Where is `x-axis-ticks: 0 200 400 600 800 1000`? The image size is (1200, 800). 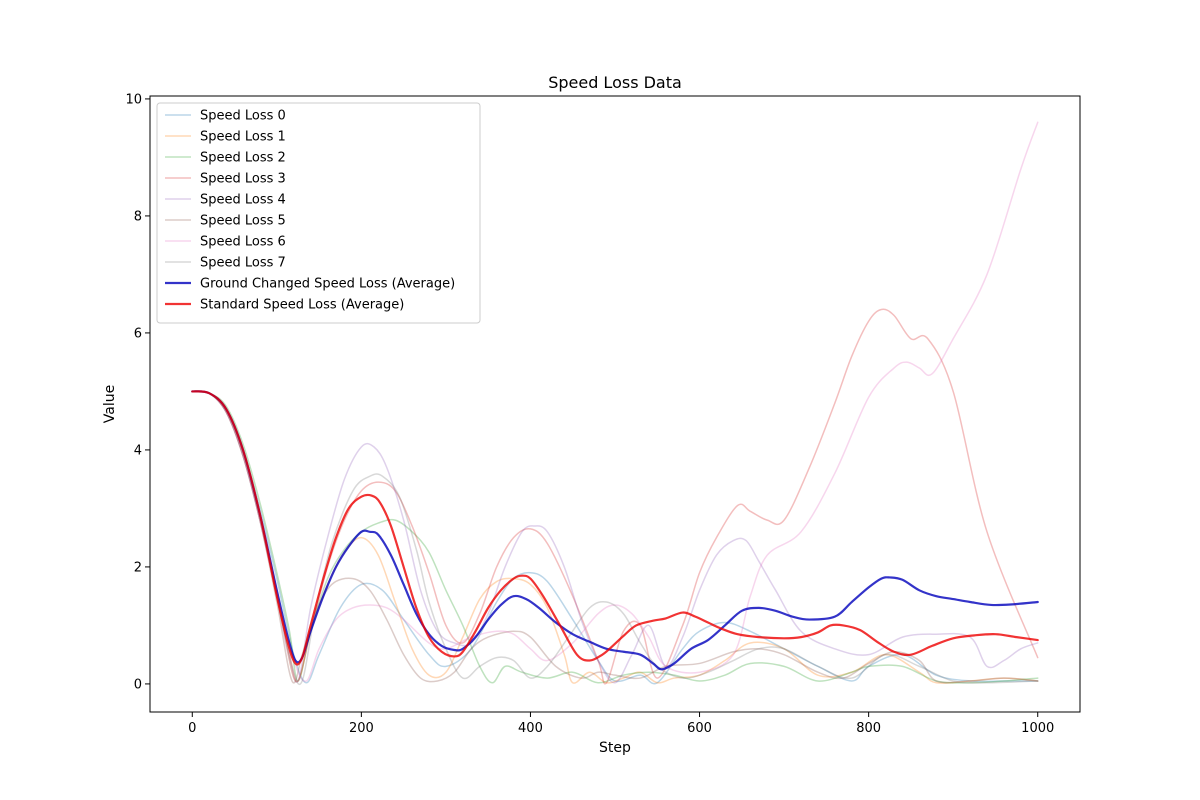
x-axis-ticks: 0 200 400 600 800 1000 is located at coordinates (621, 724).